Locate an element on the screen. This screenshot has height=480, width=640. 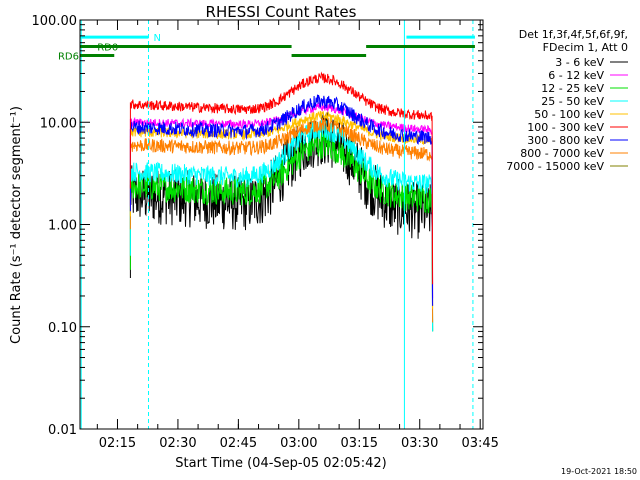
legend-entry-label: 300 - 800 keV is located at coordinates (565, 140).